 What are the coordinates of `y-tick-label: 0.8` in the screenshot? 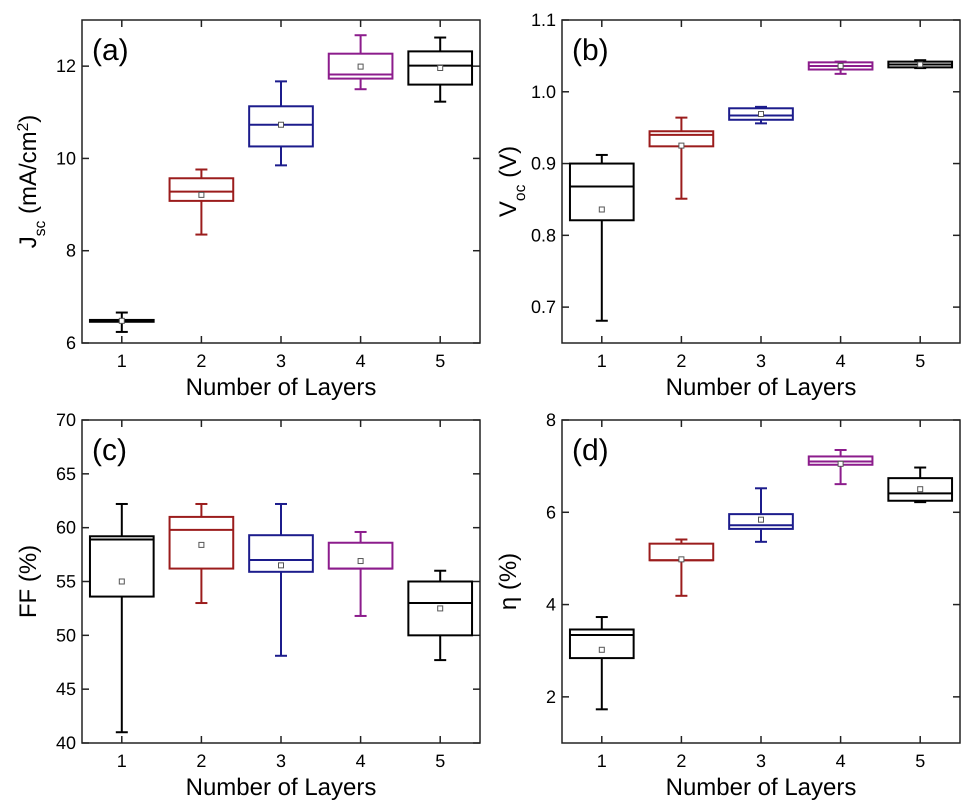 It's located at (543, 235).